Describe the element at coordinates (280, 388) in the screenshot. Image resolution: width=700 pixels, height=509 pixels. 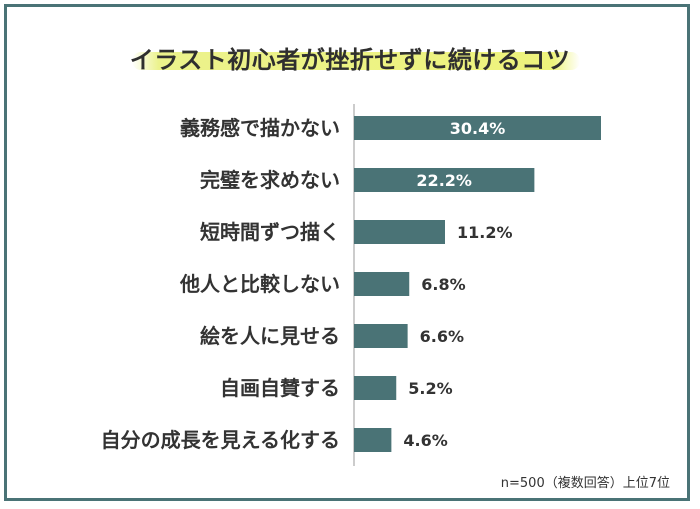
I see `category-label: 自画自賛する` at that location.